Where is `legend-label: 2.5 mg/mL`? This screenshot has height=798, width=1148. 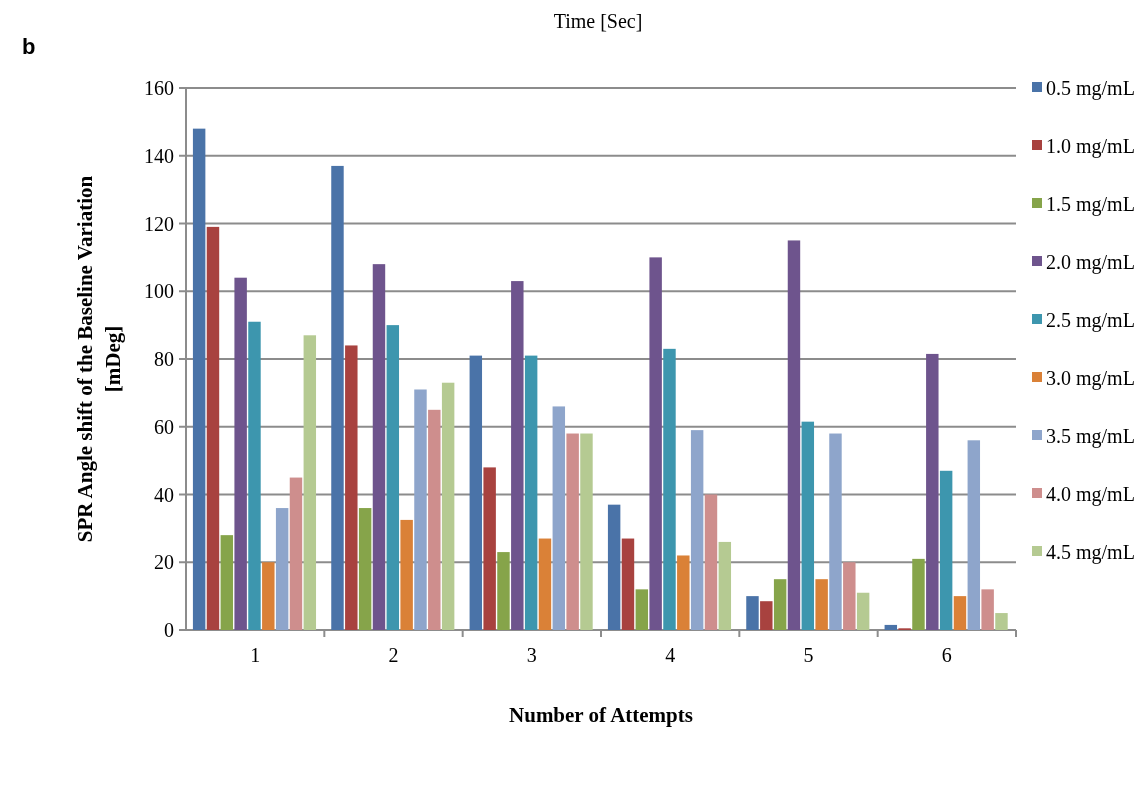 legend-label: 2.5 mg/mL is located at coordinates (1090, 320).